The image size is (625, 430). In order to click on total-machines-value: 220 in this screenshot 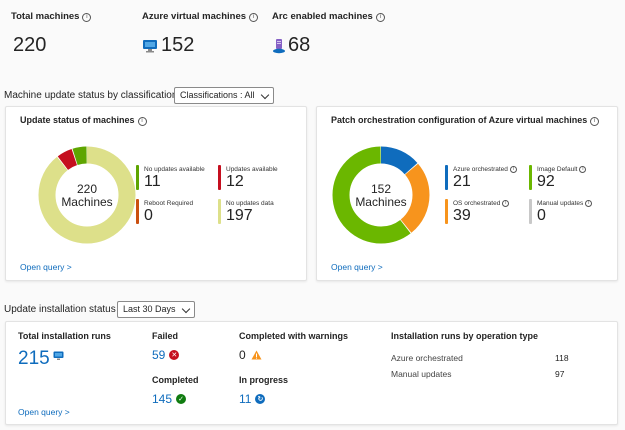, I will do `click(30, 45)`.